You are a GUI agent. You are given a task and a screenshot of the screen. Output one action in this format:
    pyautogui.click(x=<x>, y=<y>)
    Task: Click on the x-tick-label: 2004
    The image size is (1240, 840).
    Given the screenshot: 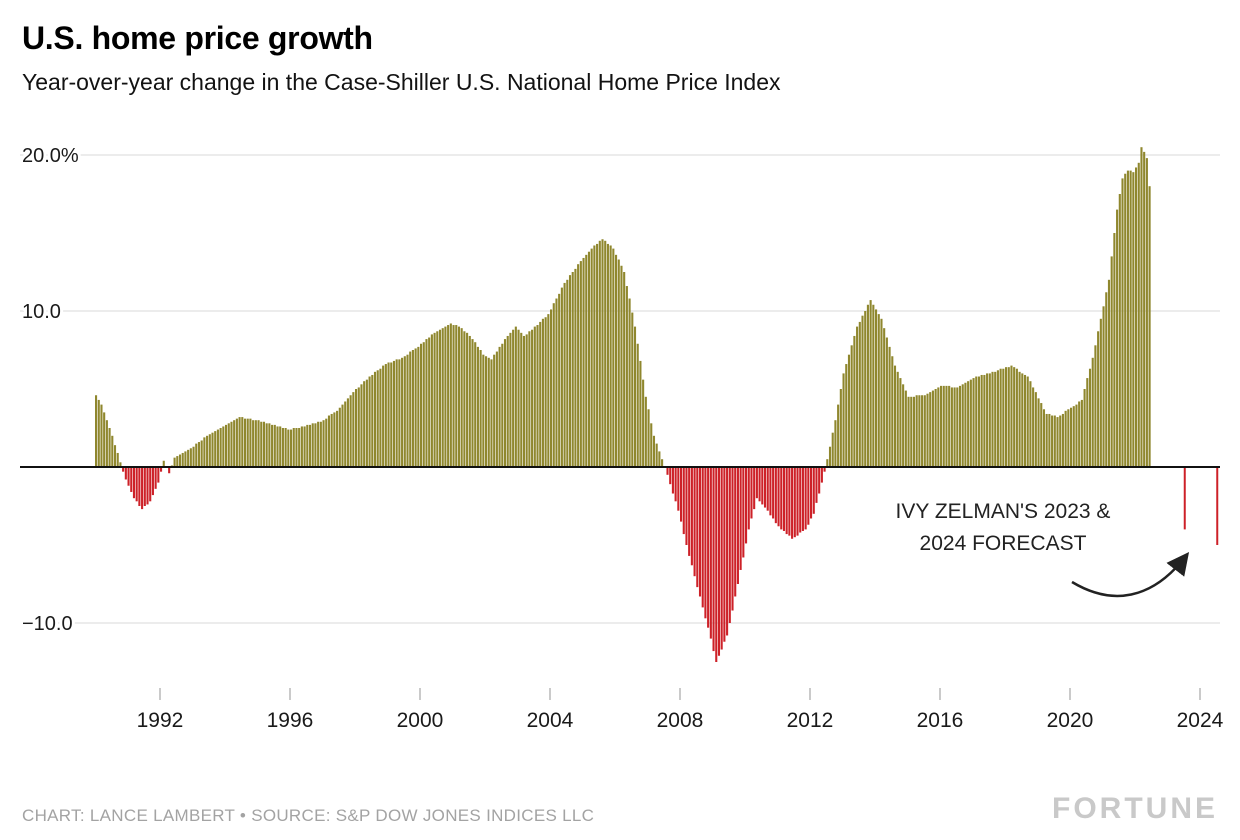 What is the action you would take?
    pyautogui.click(x=550, y=720)
    